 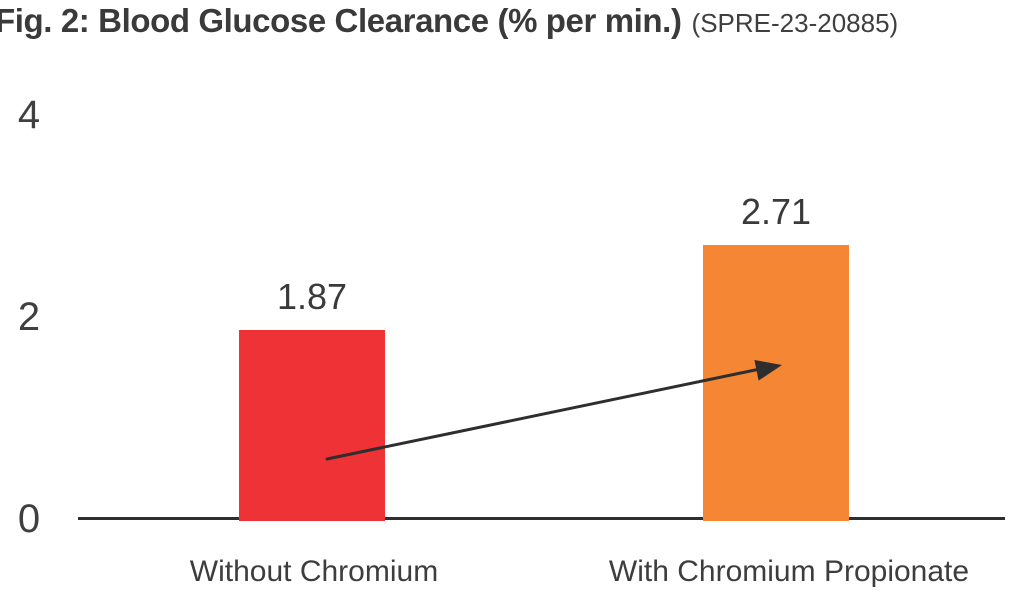 What do you see at coordinates (29, 115) in the screenshot?
I see `y-axis-tick-4: 4` at bounding box center [29, 115].